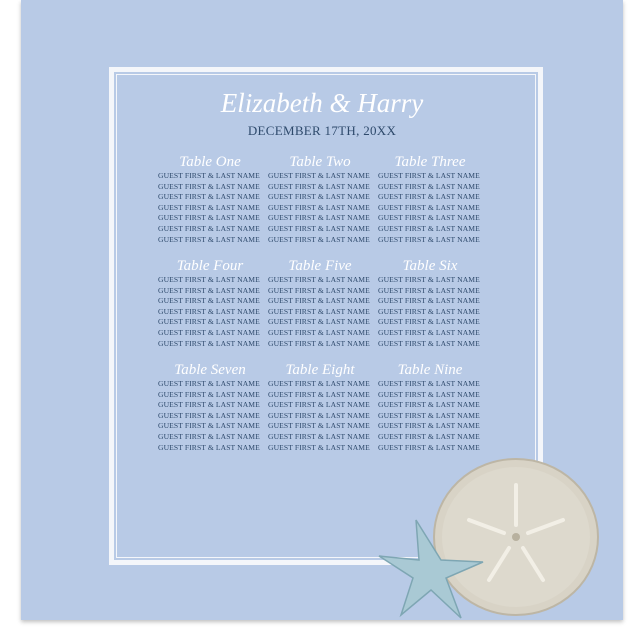 This screenshot has height=644, width=644. Describe the element at coordinates (430, 266) in the screenshot. I see `table-name: Table Six` at that location.